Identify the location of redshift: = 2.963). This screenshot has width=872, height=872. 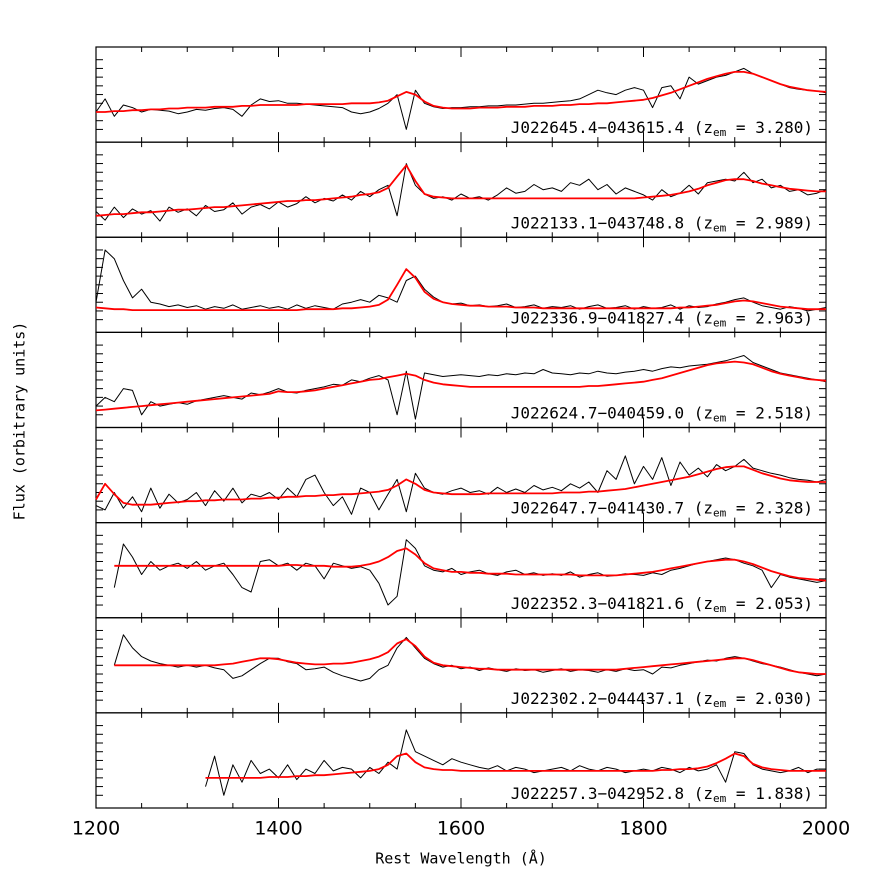
(769, 317).